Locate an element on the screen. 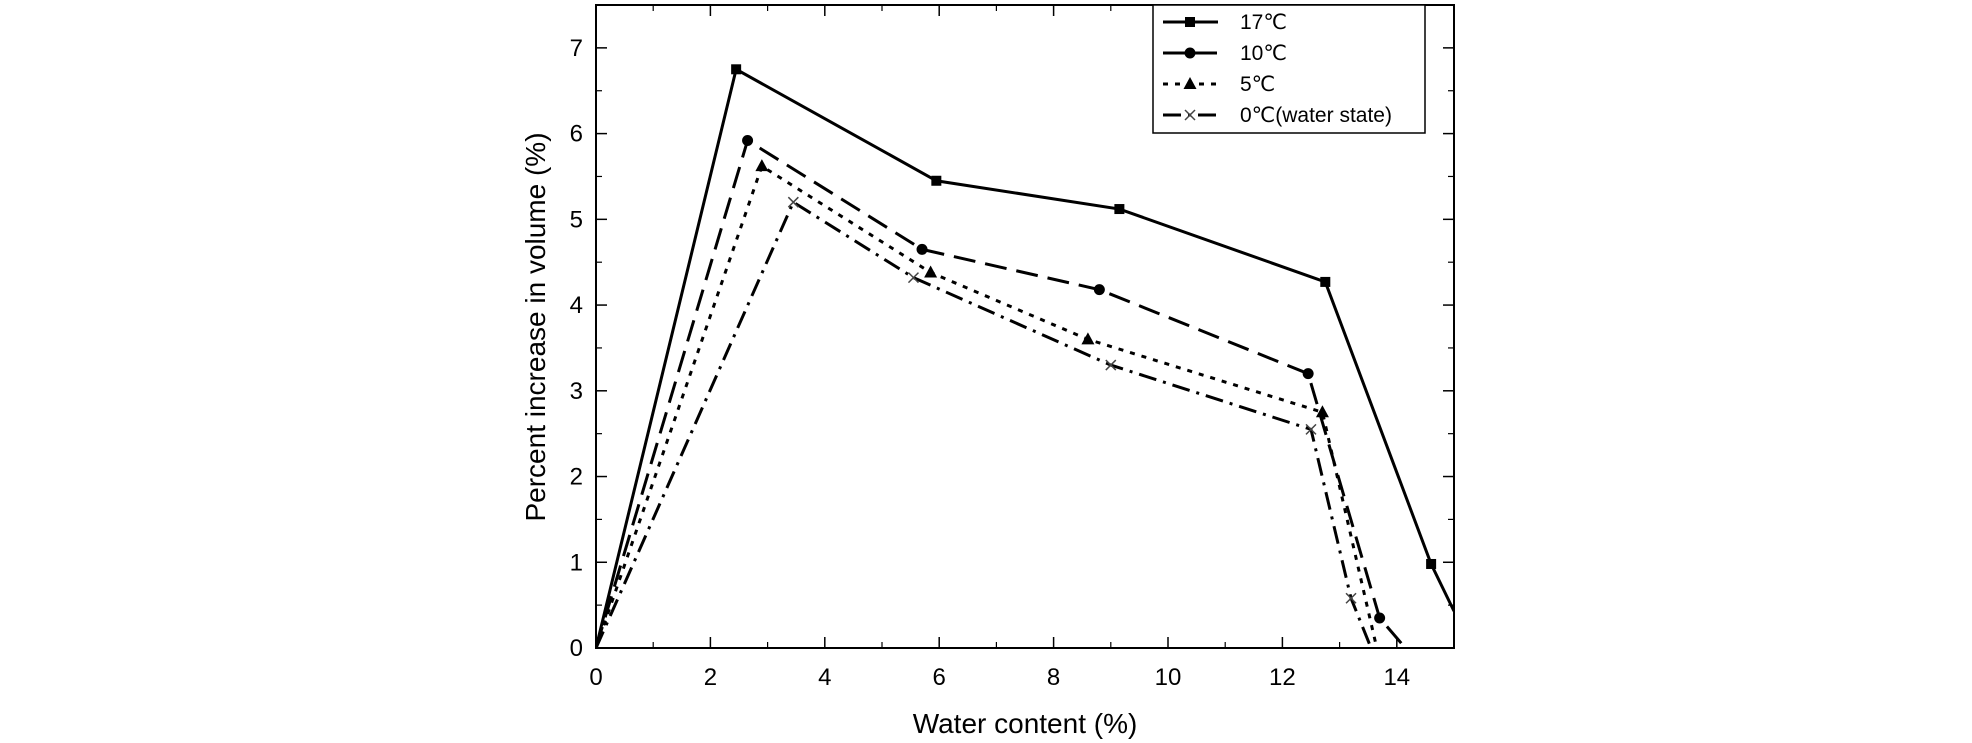  legend-box is located at coordinates (1289, 69).